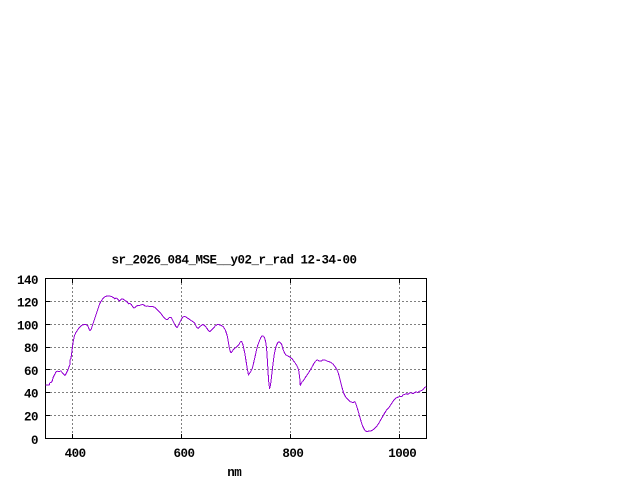 The height and width of the screenshot is (480, 640). What do you see at coordinates (34, 441) in the screenshot?
I see `svg-text: 0` at bounding box center [34, 441].